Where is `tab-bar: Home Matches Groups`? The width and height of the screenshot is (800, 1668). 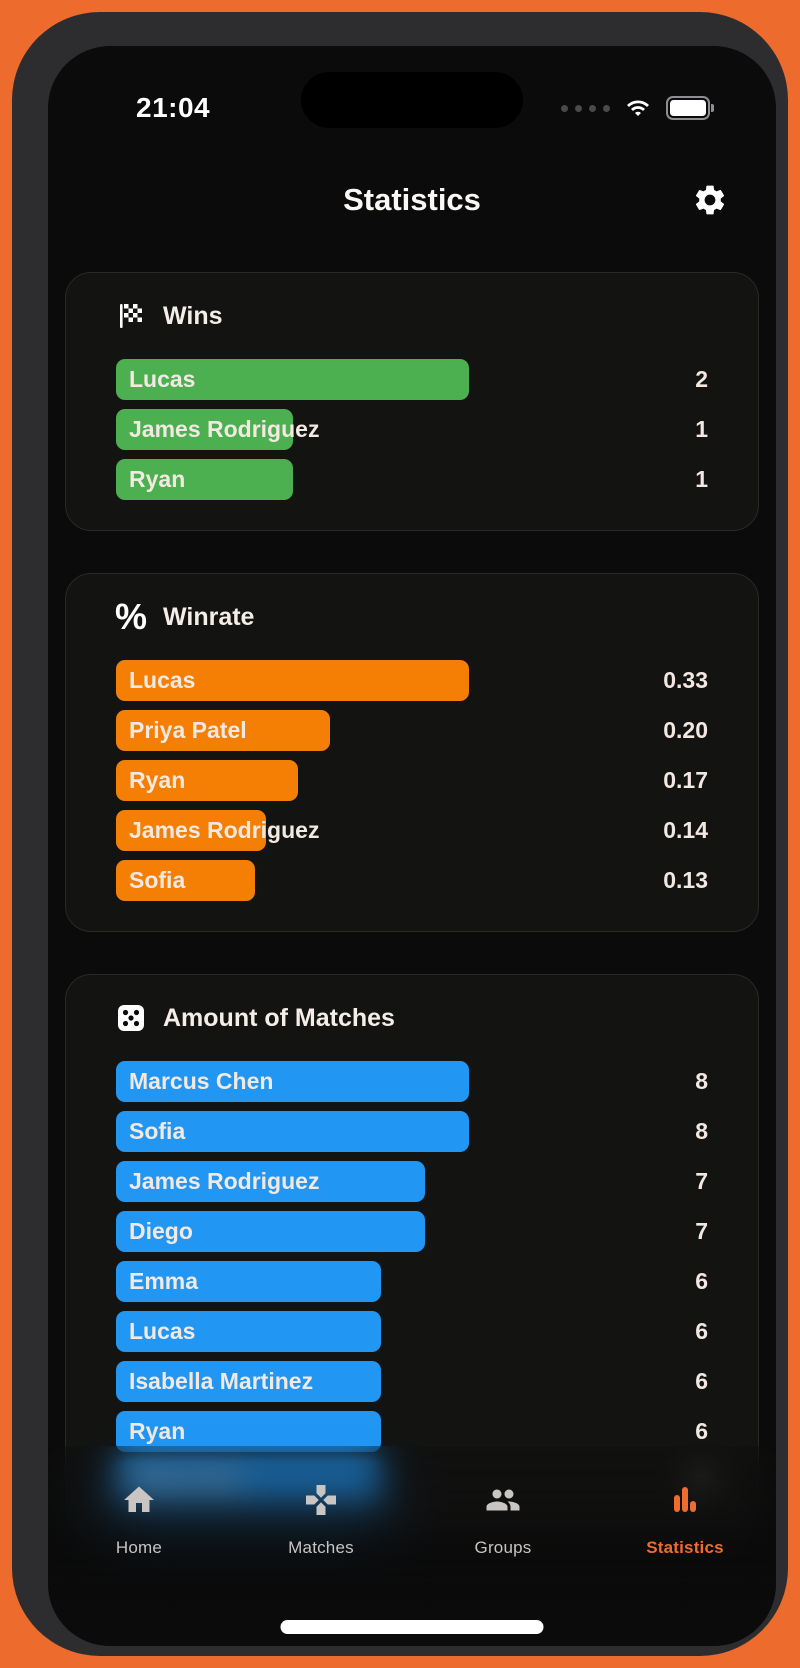 tab-bar: Home Matches Groups is located at coordinates (412, 1546).